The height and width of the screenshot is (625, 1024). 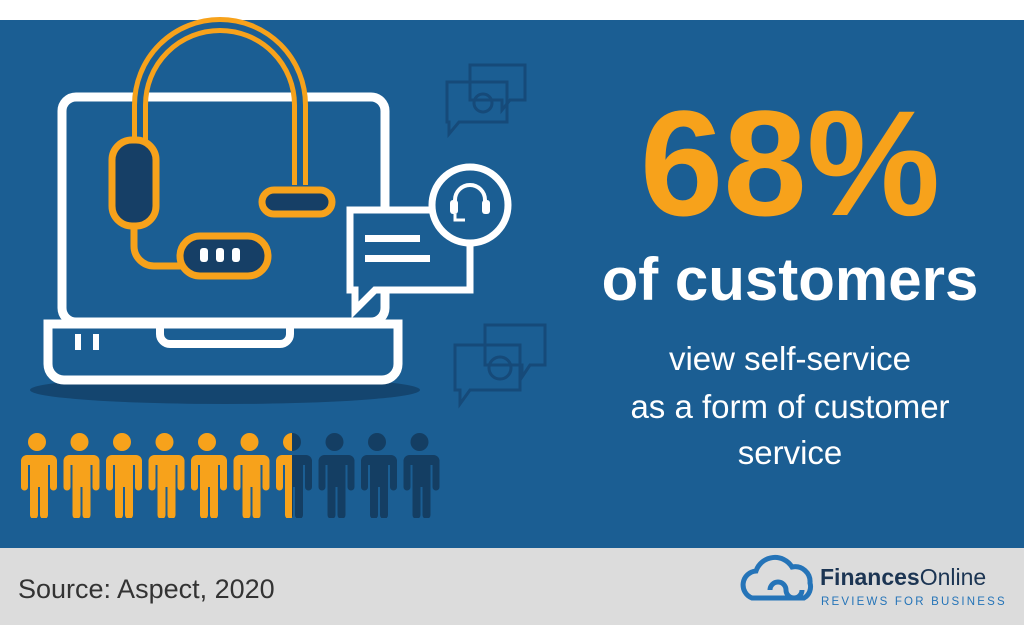 What do you see at coordinates (789, 406) in the screenshot?
I see `stat-description: as a form of customer` at bounding box center [789, 406].